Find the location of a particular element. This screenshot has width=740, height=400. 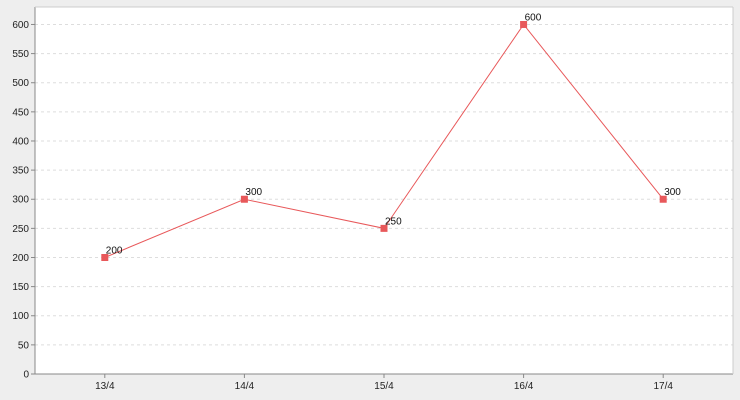

x-tick-label: 14/4 is located at coordinates (245, 386).